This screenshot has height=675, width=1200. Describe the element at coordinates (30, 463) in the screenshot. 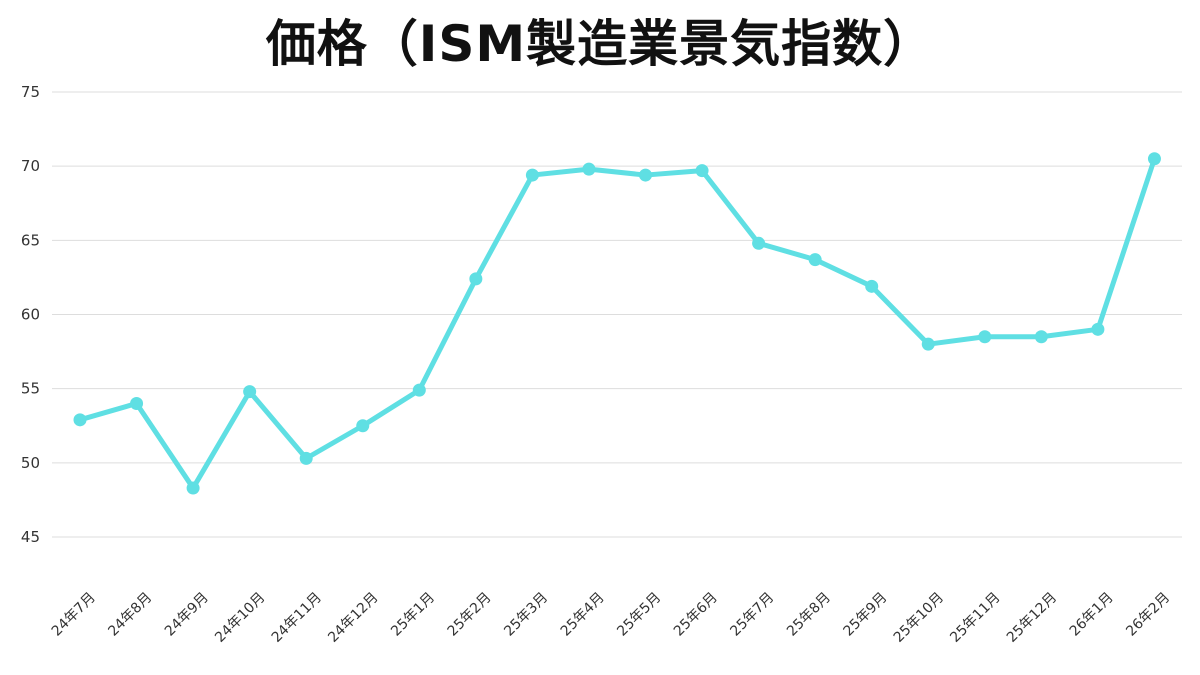

I see `y-tick-label: 50` at that location.